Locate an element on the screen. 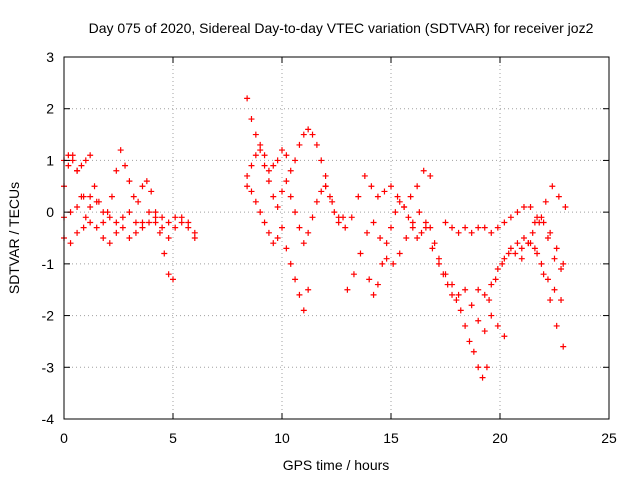  y-tick-label: 3 is located at coordinates (50, 57).